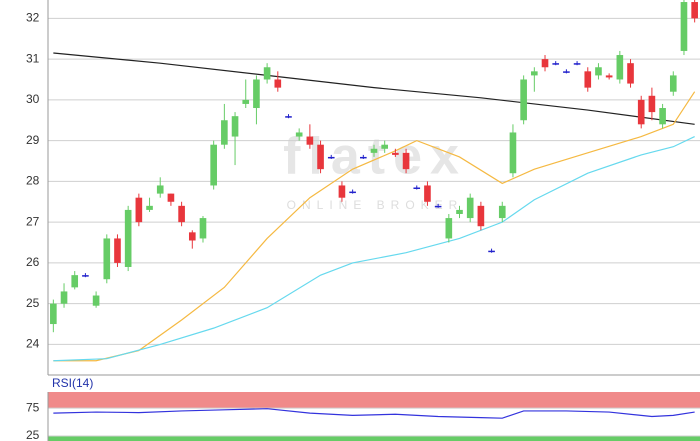  What do you see at coordinates (33, 181) in the screenshot?
I see `y-tick-label: 28` at bounding box center [33, 181].